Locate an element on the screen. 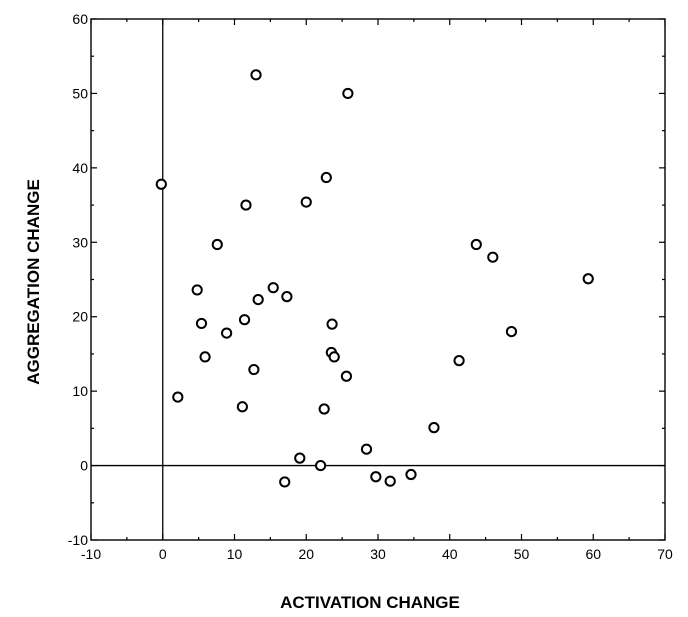  x-tick-label: 20 is located at coordinates (306, 554).